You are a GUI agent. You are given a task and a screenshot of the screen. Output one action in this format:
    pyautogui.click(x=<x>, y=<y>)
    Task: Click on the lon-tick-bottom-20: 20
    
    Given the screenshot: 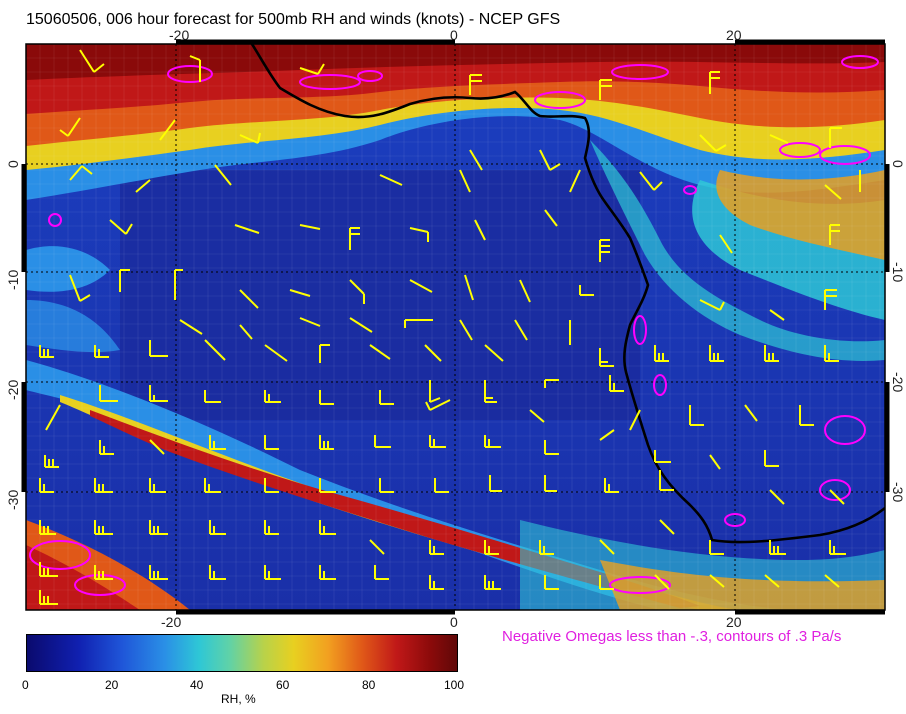 What is the action you would take?
    pyautogui.click(x=734, y=622)
    